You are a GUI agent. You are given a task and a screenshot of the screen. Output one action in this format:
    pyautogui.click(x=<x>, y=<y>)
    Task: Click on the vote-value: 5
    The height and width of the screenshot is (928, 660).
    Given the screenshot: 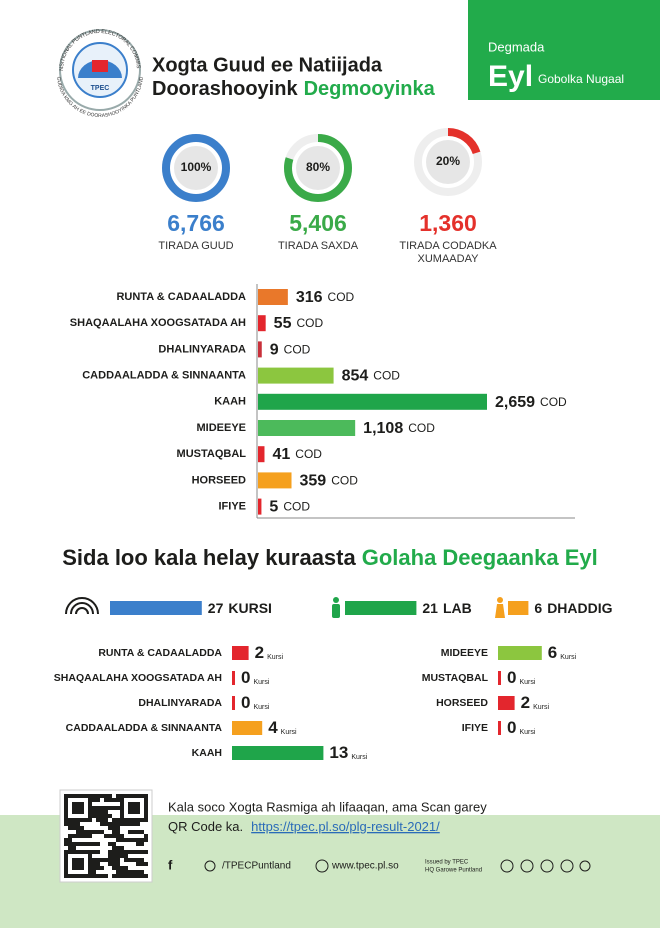 What is the action you would take?
    pyautogui.click(x=273, y=507)
    